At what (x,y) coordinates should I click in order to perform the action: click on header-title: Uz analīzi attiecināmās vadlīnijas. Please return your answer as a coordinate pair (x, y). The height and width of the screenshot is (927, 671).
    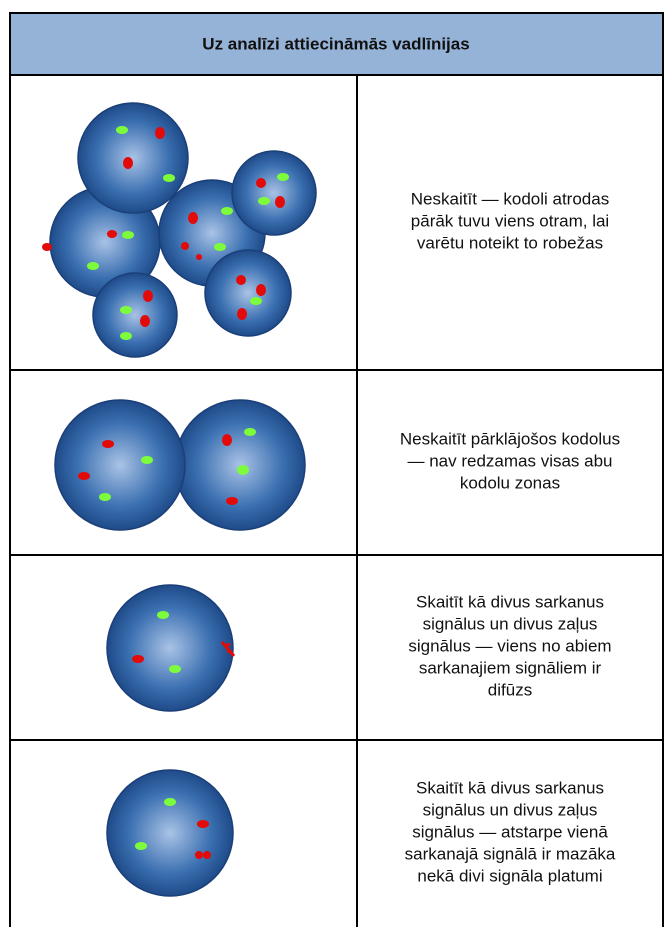
    Looking at the image, I should click on (335, 43).